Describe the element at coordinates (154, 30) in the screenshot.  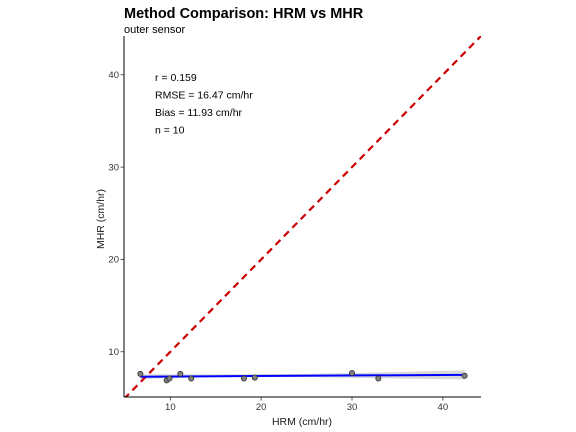
I see `chart-subtitle: outer sensor` at that location.